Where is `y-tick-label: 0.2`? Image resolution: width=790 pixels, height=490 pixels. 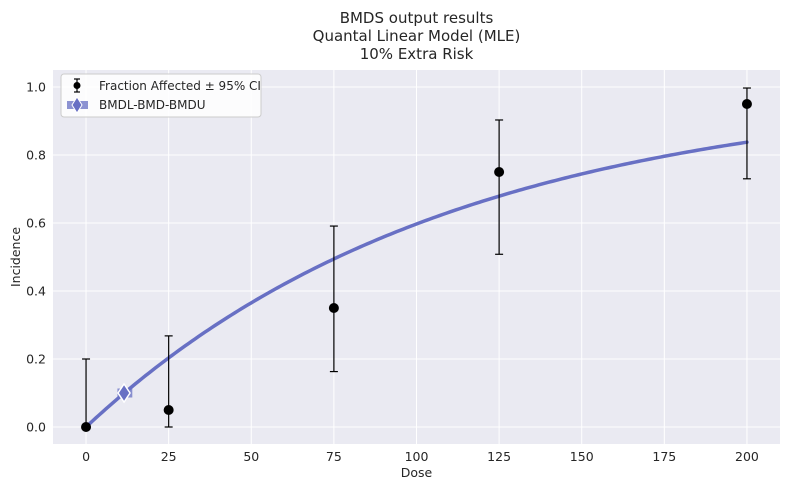 y-tick-label: 0.2 is located at coordinates (36, 359).